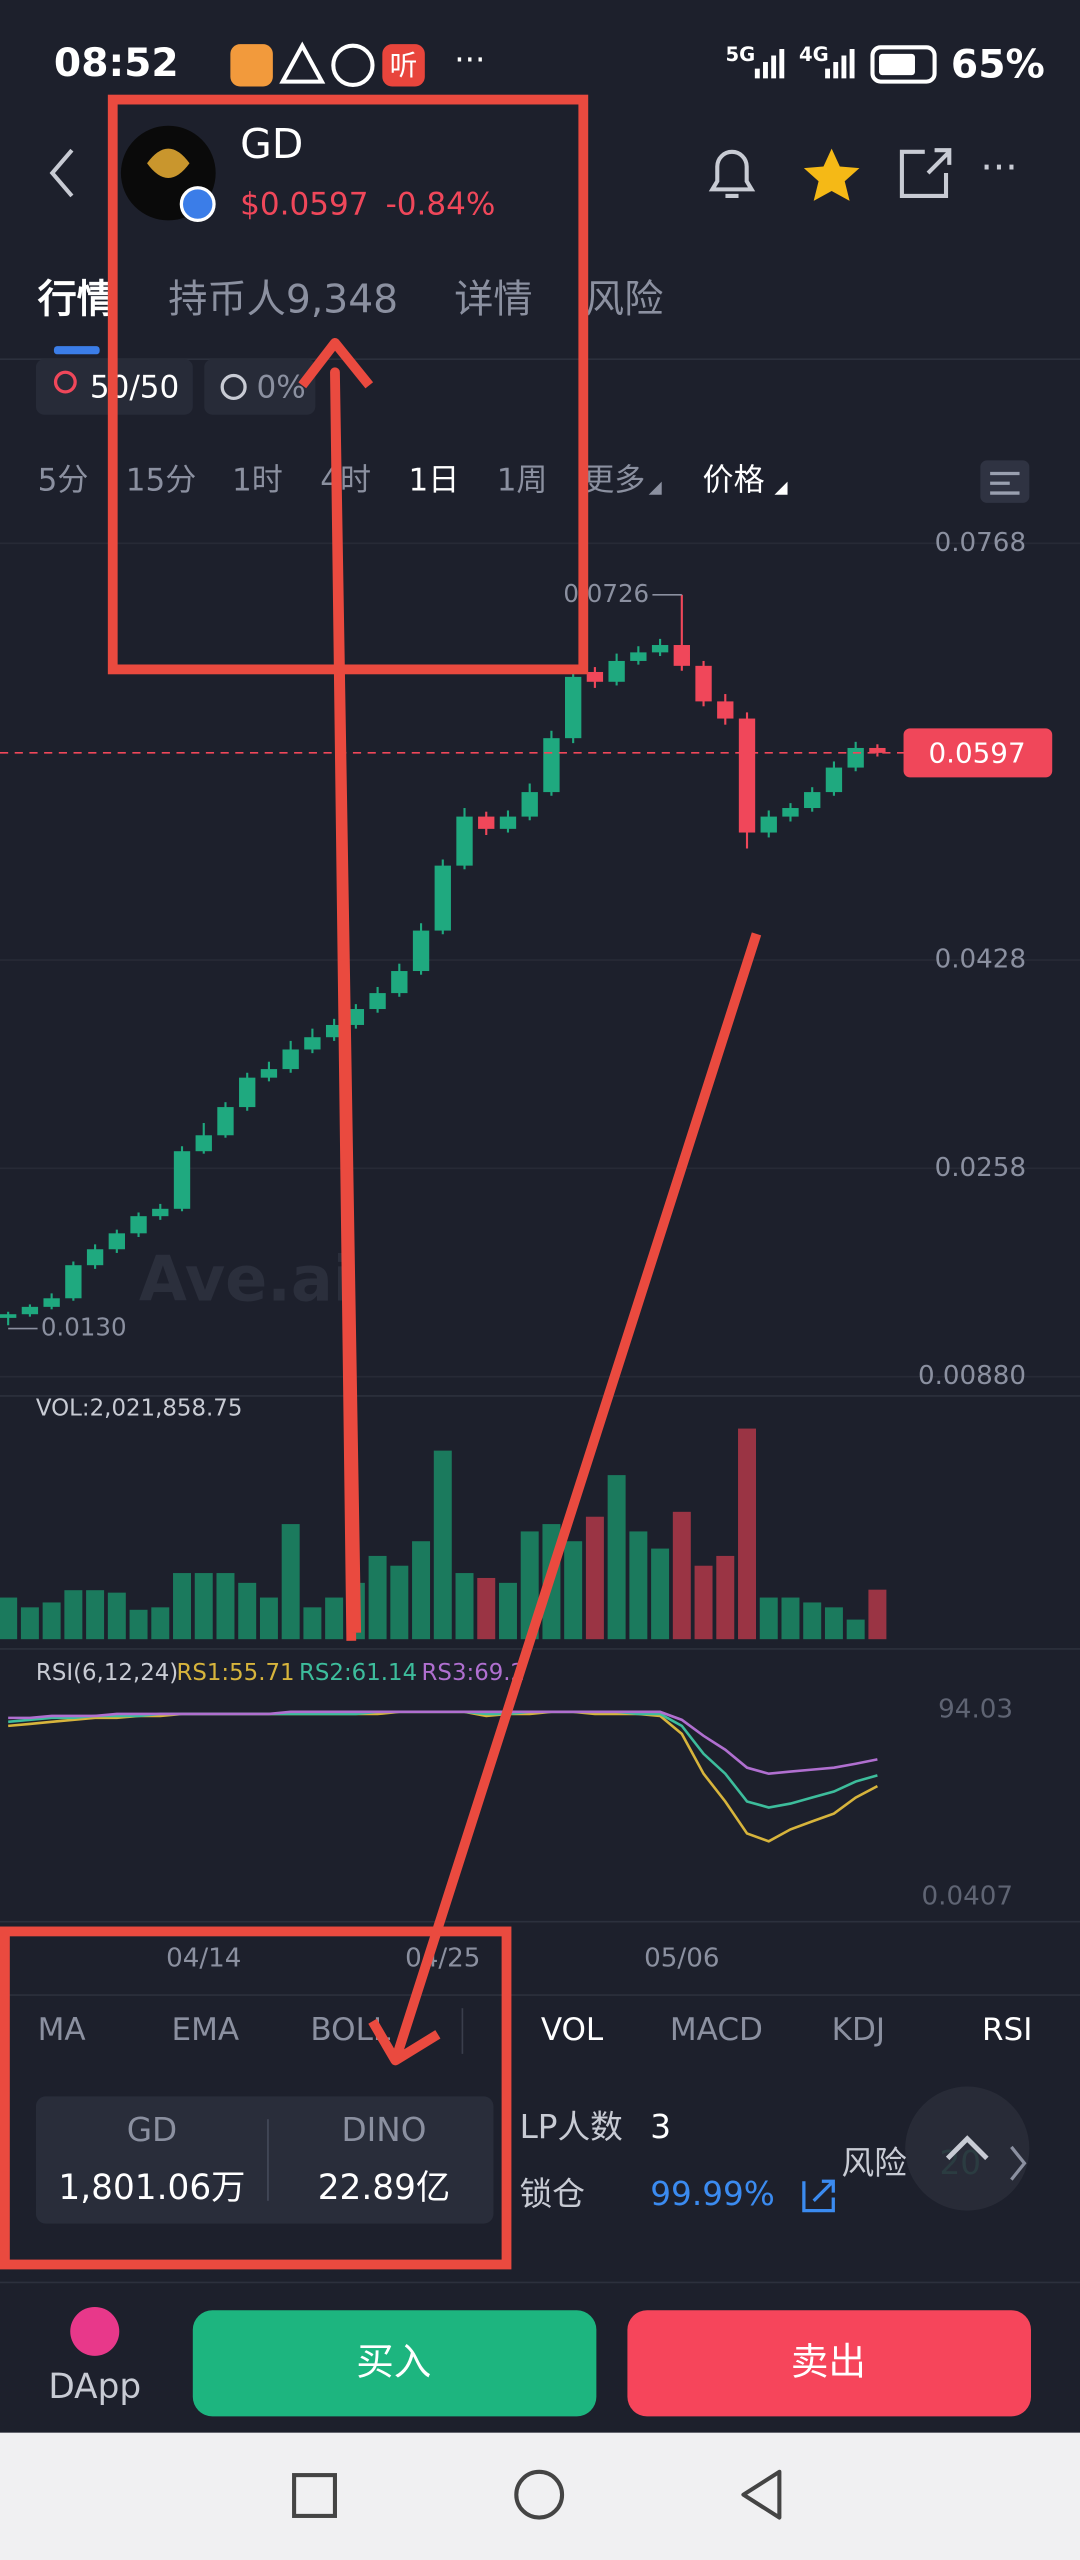 The height and width of the screenshot is (2560, 1080). Describe the element at coordinates (732, 173) in the screenshot. I see `alert-button` at that location.